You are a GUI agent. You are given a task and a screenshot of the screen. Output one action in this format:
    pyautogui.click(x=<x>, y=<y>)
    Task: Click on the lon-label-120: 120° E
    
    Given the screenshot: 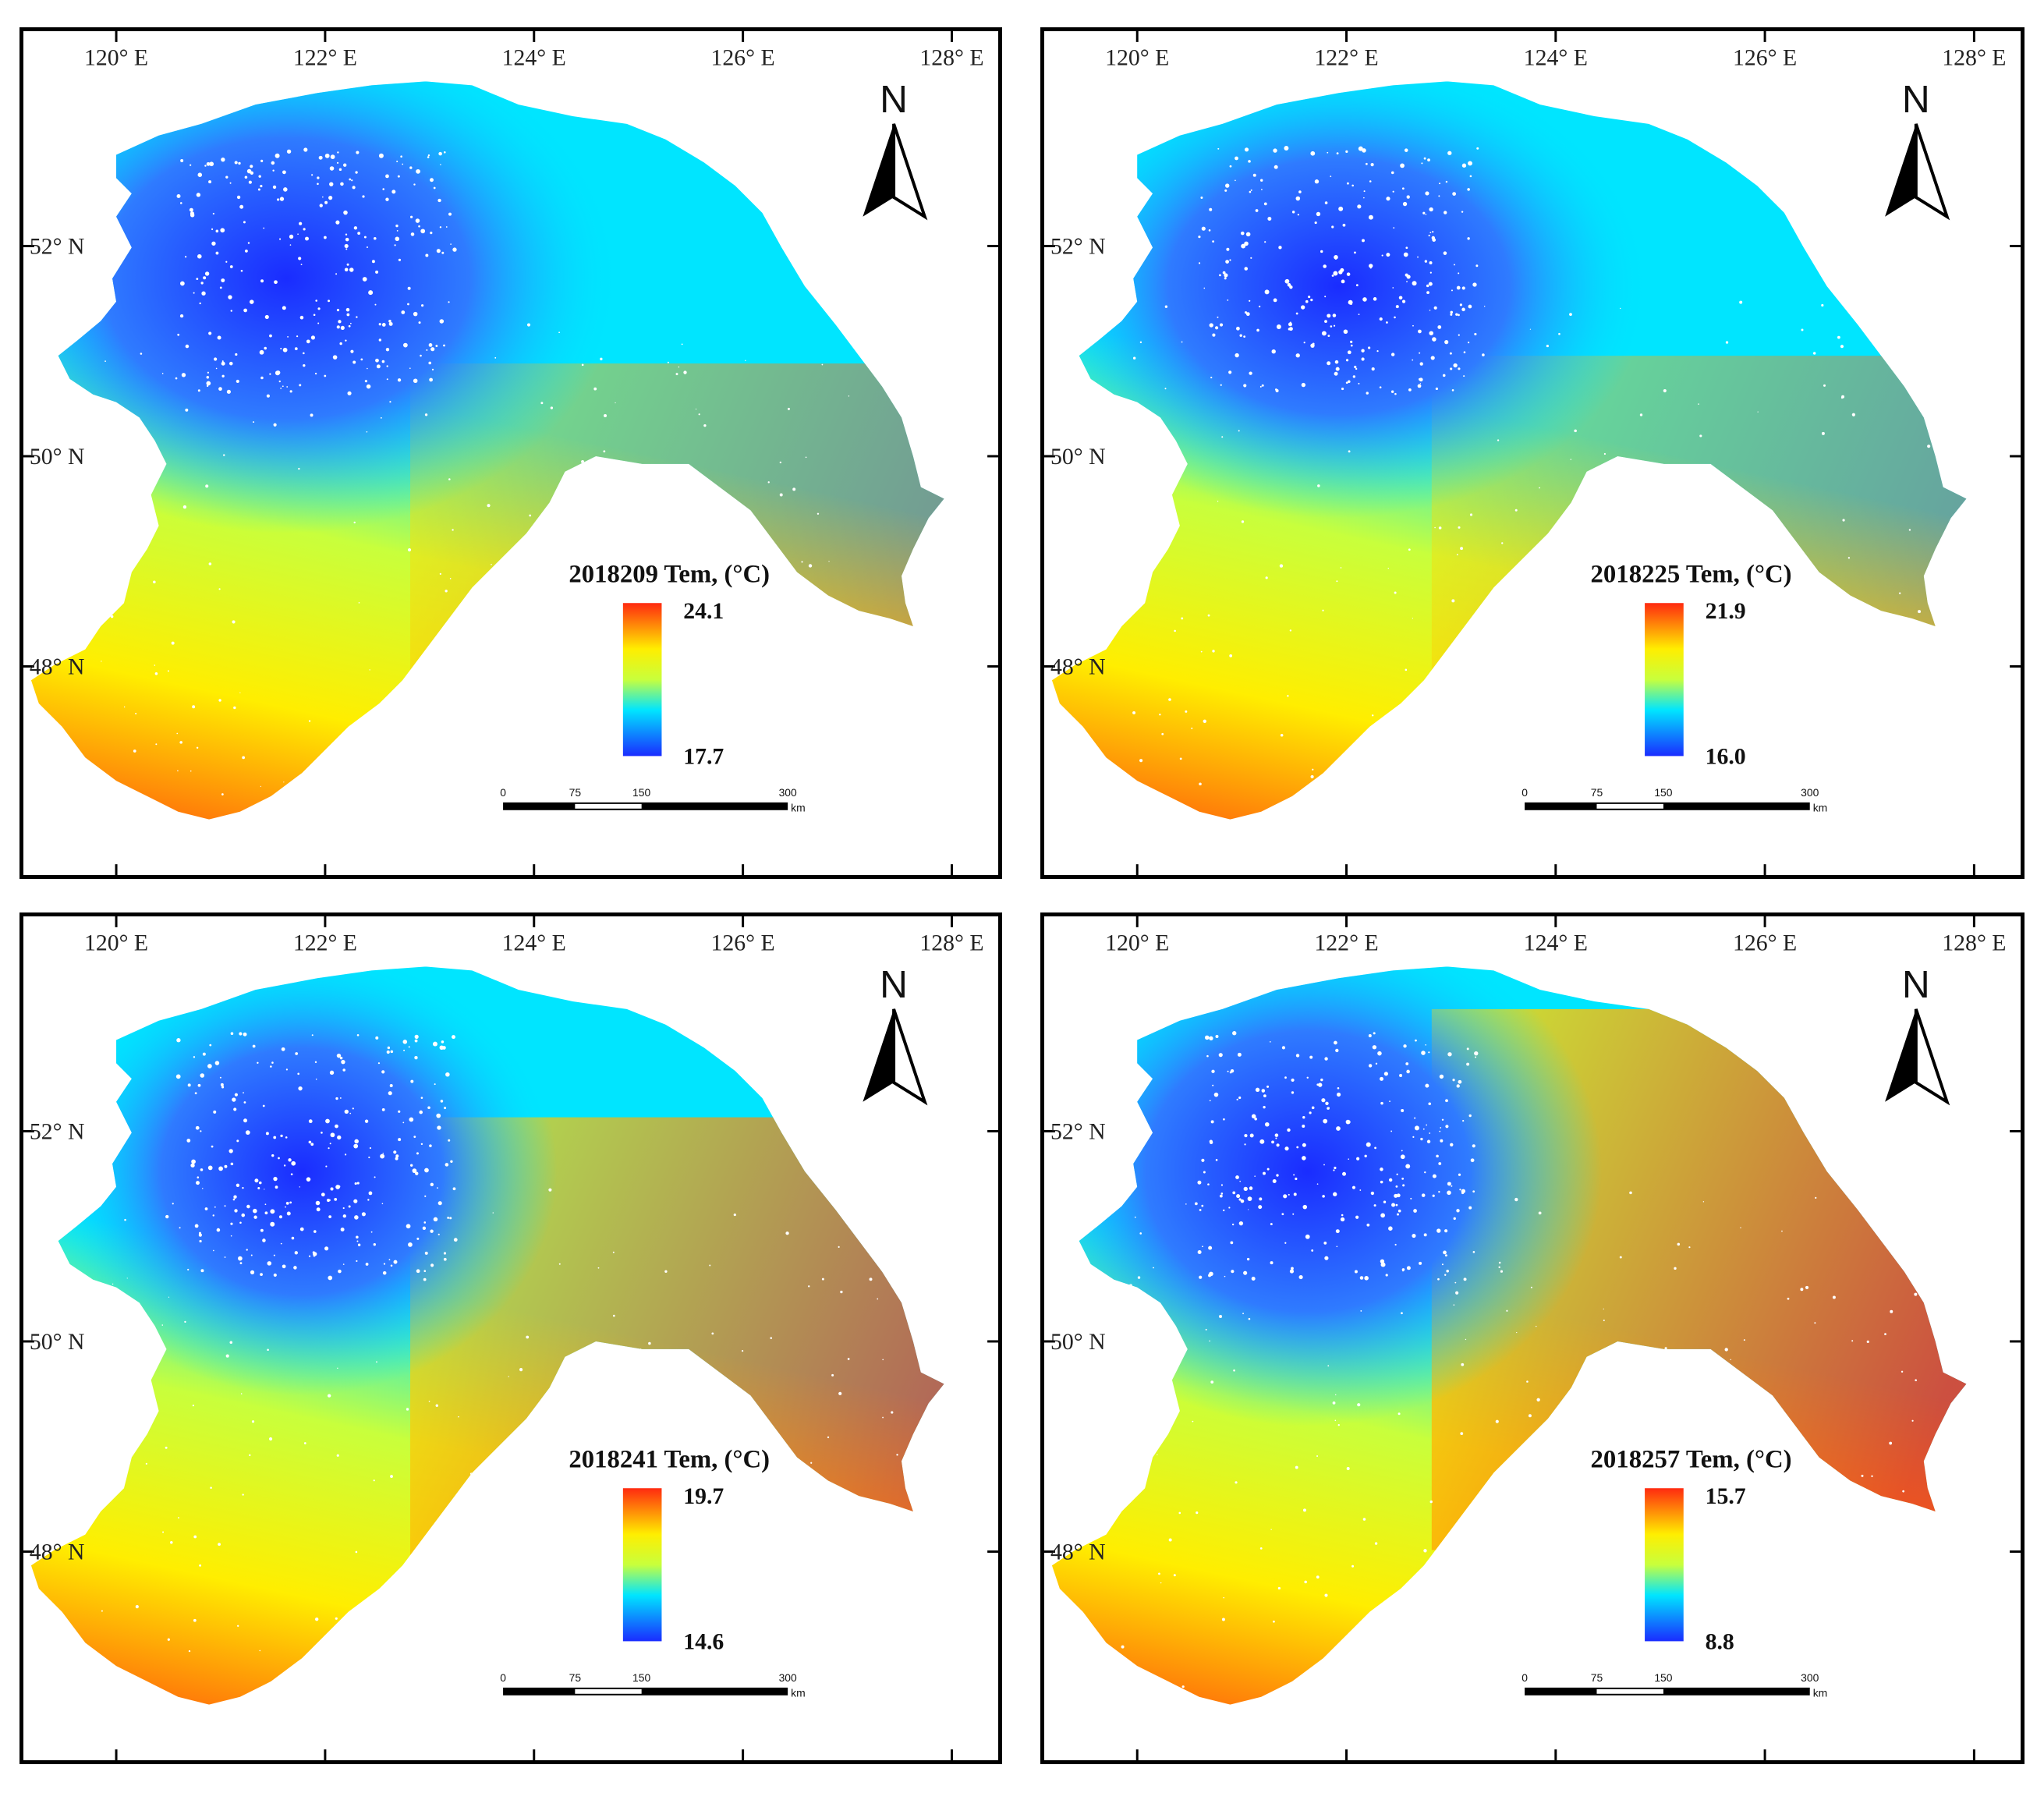 What is the action you would take?
    pyautogui.click(x=1137, y=943)
    